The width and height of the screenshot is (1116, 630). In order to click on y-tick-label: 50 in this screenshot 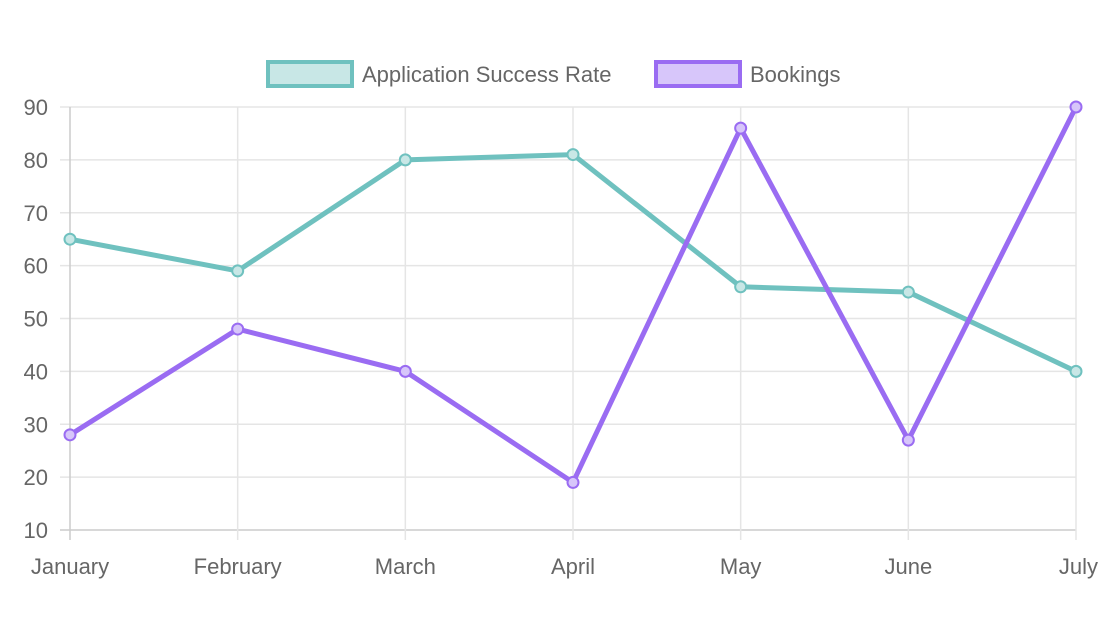, I will do `click(36, 319)`.